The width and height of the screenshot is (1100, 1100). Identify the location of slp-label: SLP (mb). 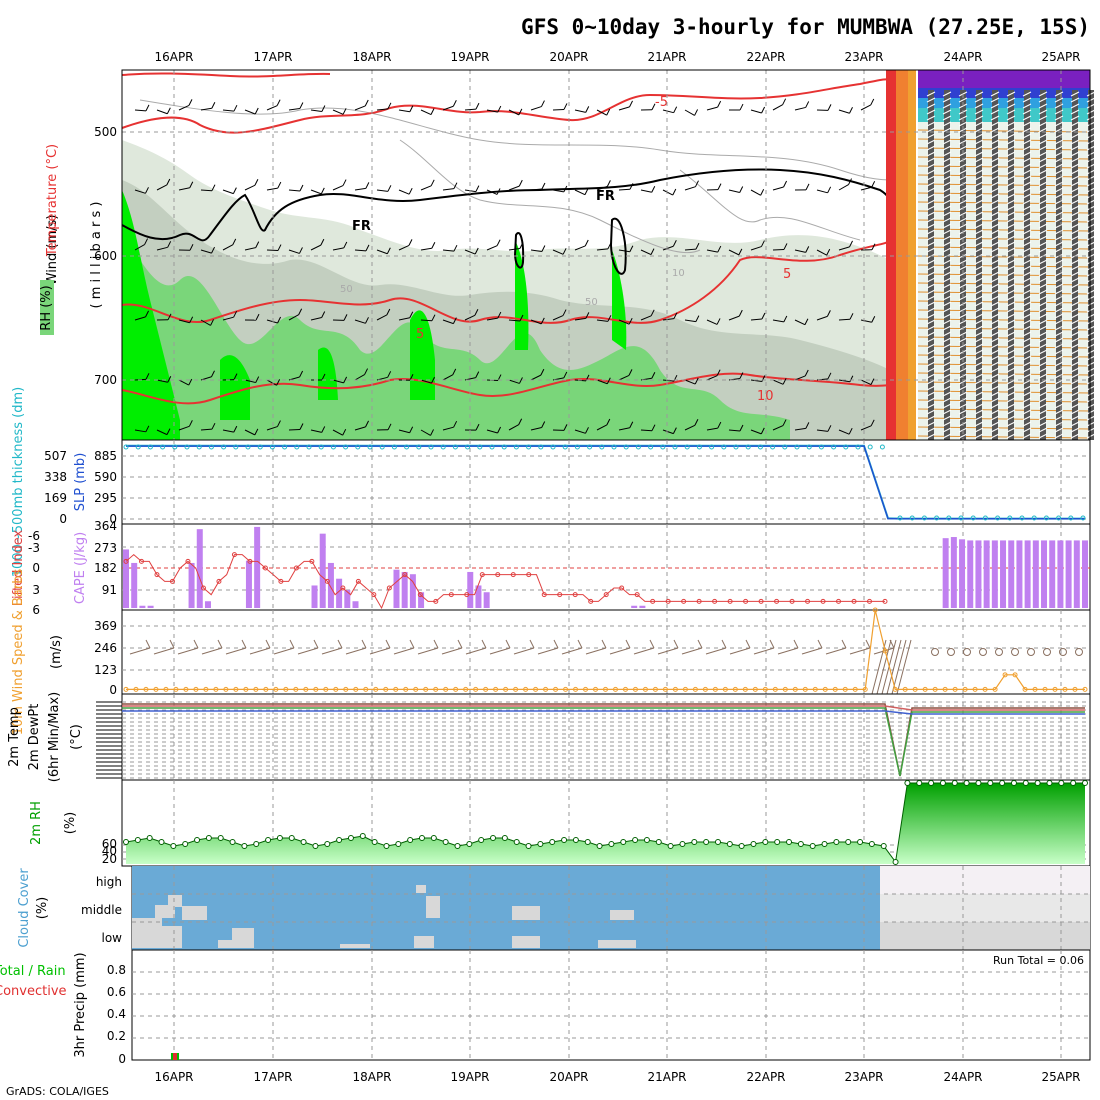
(80, 482).